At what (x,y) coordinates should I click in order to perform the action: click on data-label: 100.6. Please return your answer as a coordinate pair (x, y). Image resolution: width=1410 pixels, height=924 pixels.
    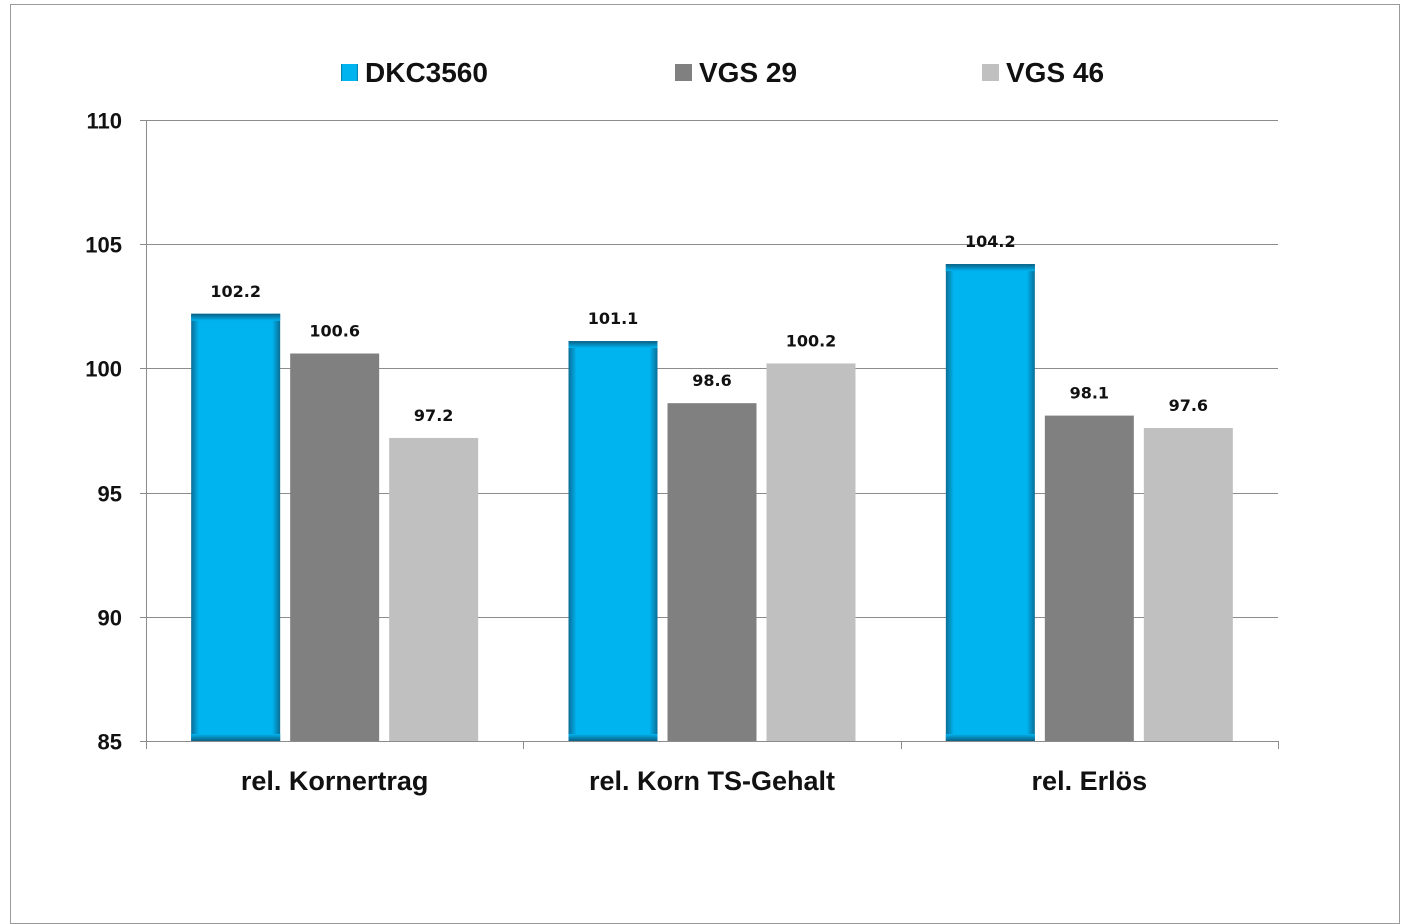
    Looking at the image, I should click on (334, 330).